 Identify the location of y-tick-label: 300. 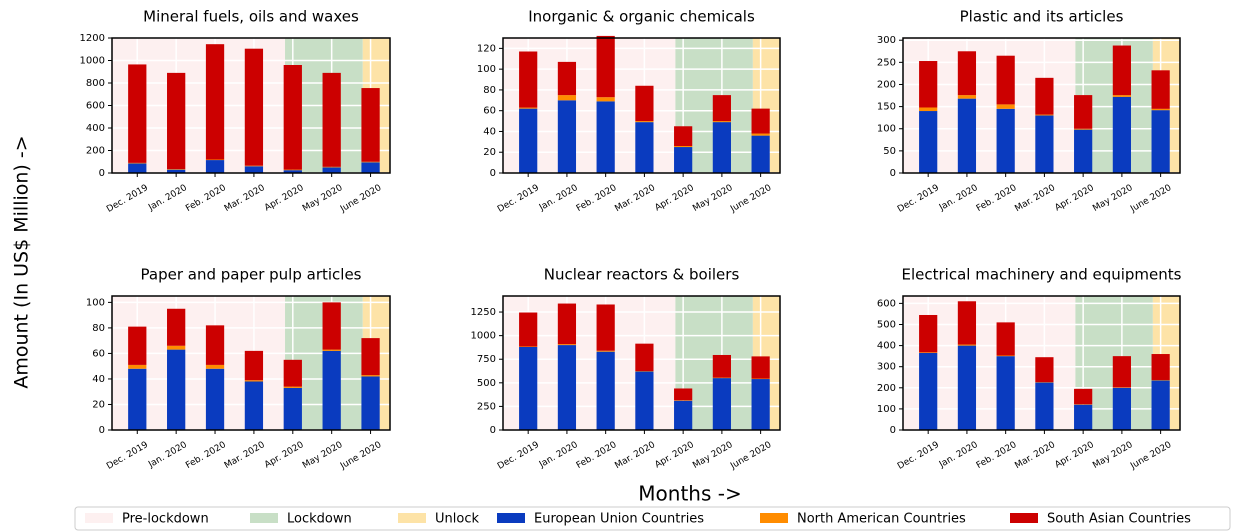
(886, 40).